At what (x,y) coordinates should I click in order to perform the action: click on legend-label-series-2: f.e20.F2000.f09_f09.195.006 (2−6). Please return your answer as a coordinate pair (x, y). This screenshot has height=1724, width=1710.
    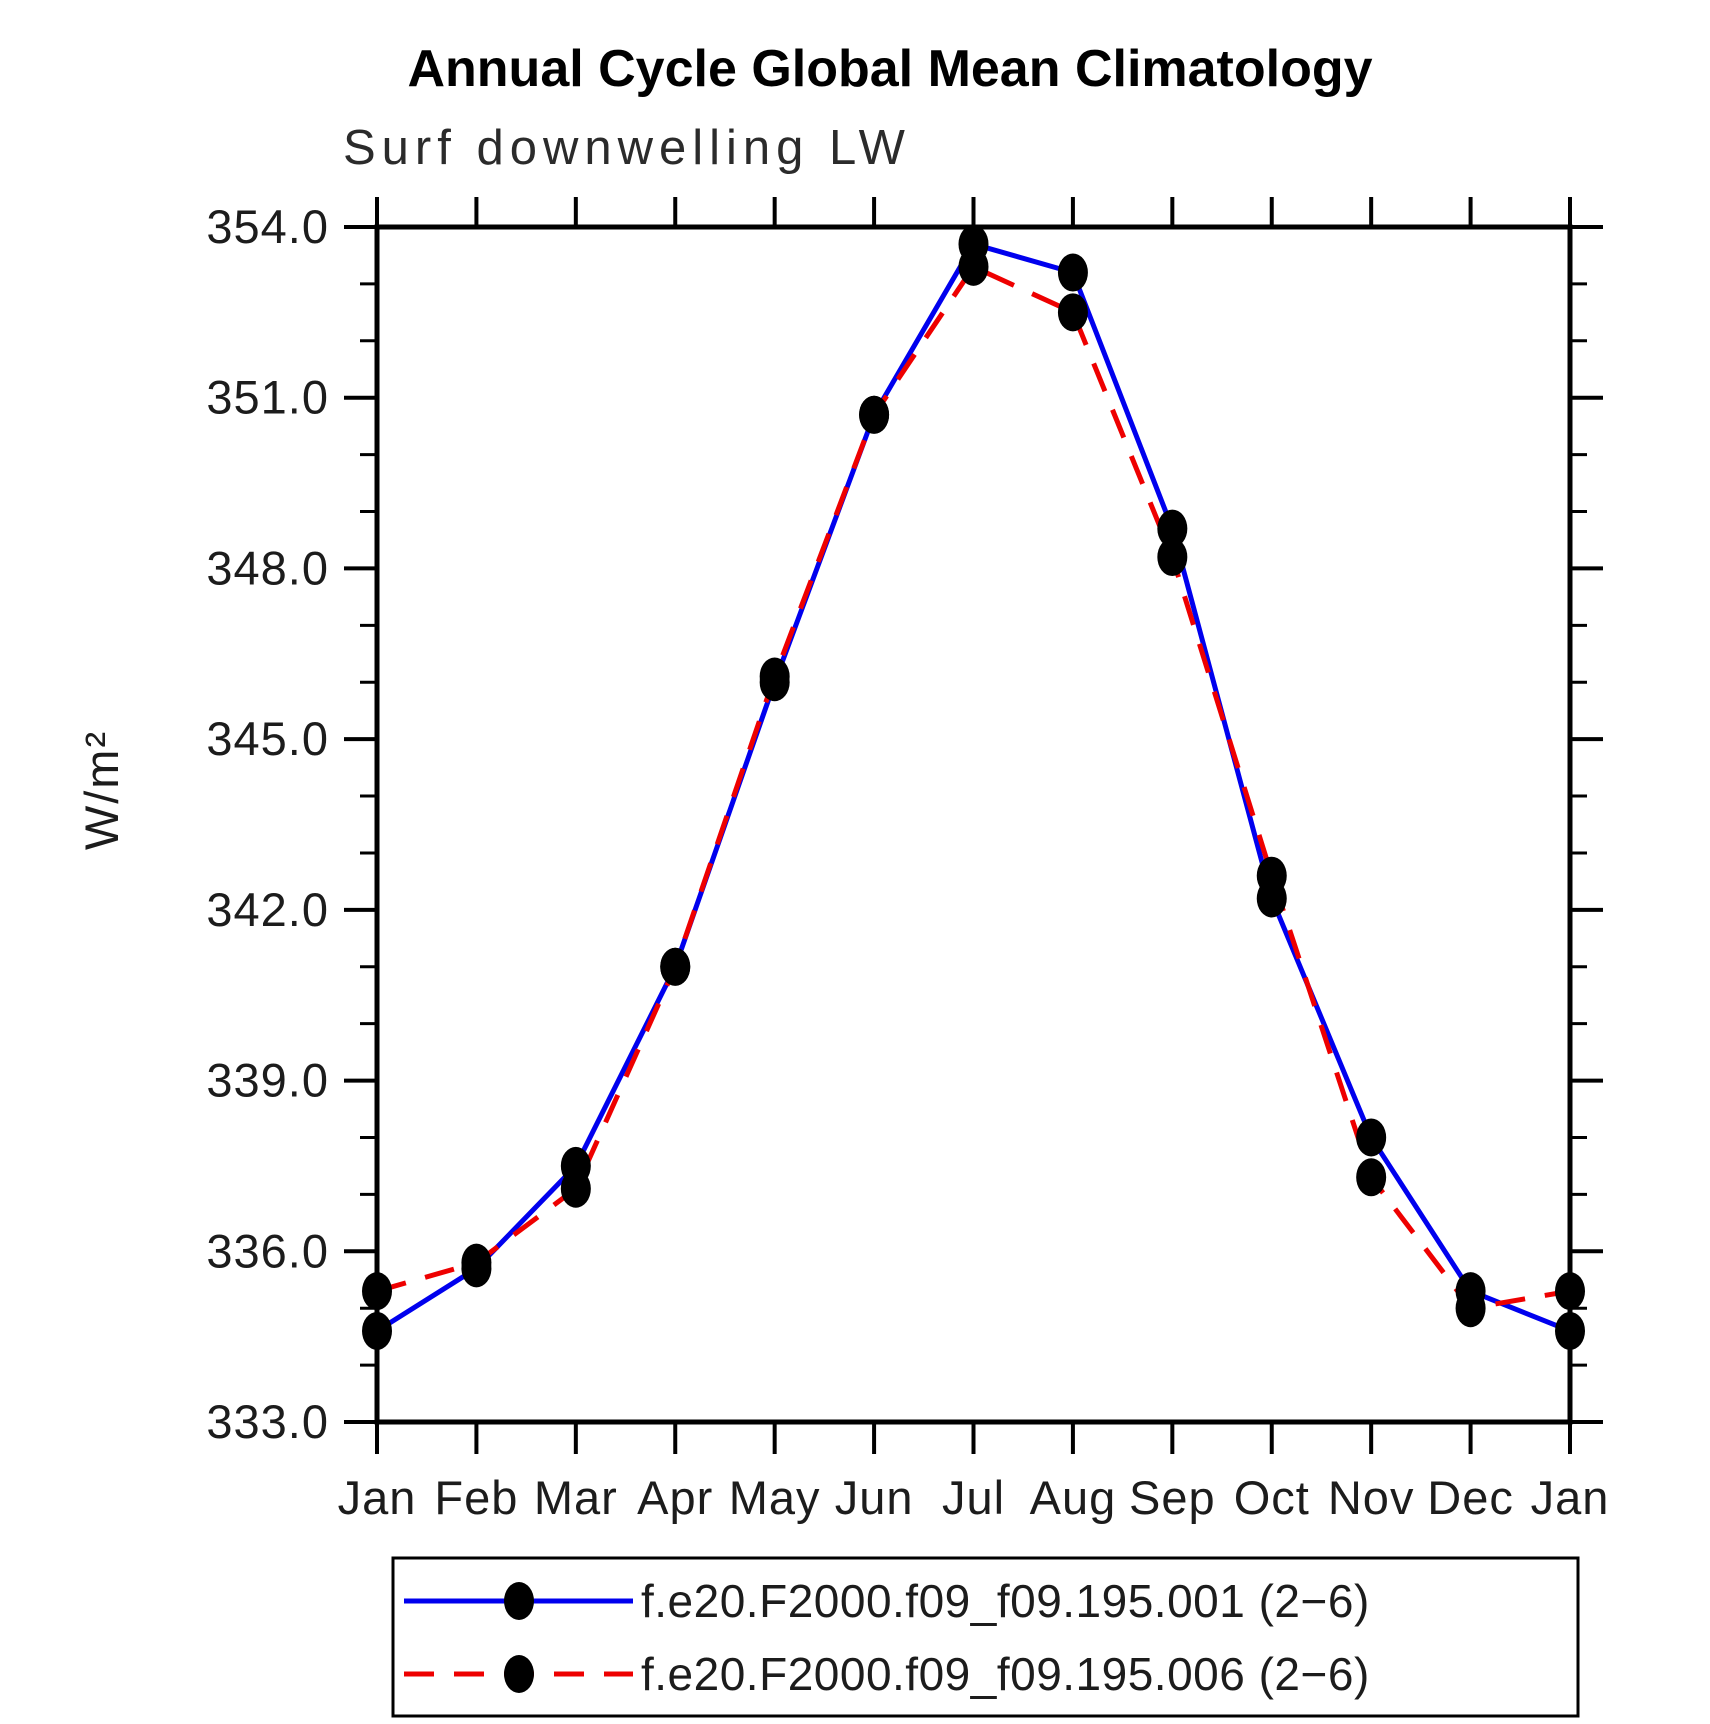
    Looking at the image, I should click on (1005, 1674).